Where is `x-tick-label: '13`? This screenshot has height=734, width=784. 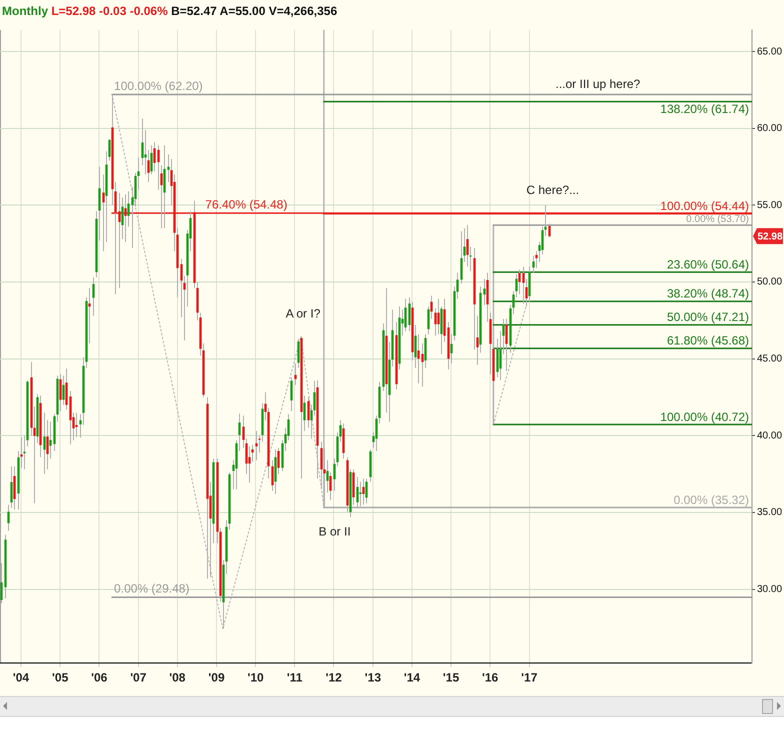 x-tick-label: '13 is located at coordinates (373, 677).